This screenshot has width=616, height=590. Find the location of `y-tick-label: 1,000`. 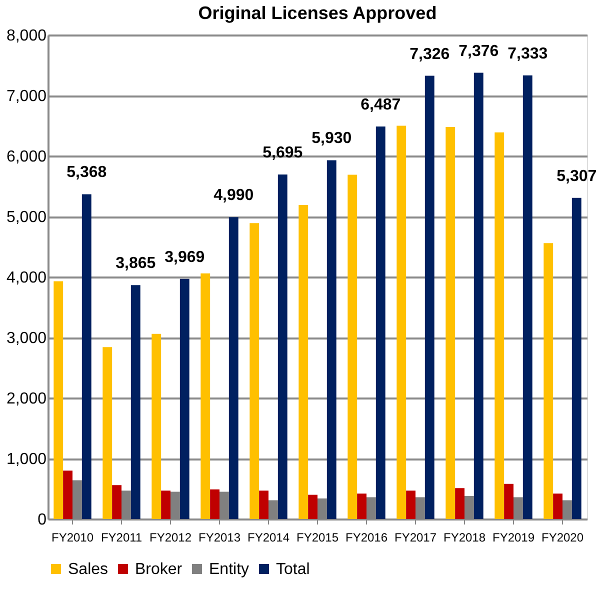

y-tick-label: 1,000 is located at coordinates (26, 459).